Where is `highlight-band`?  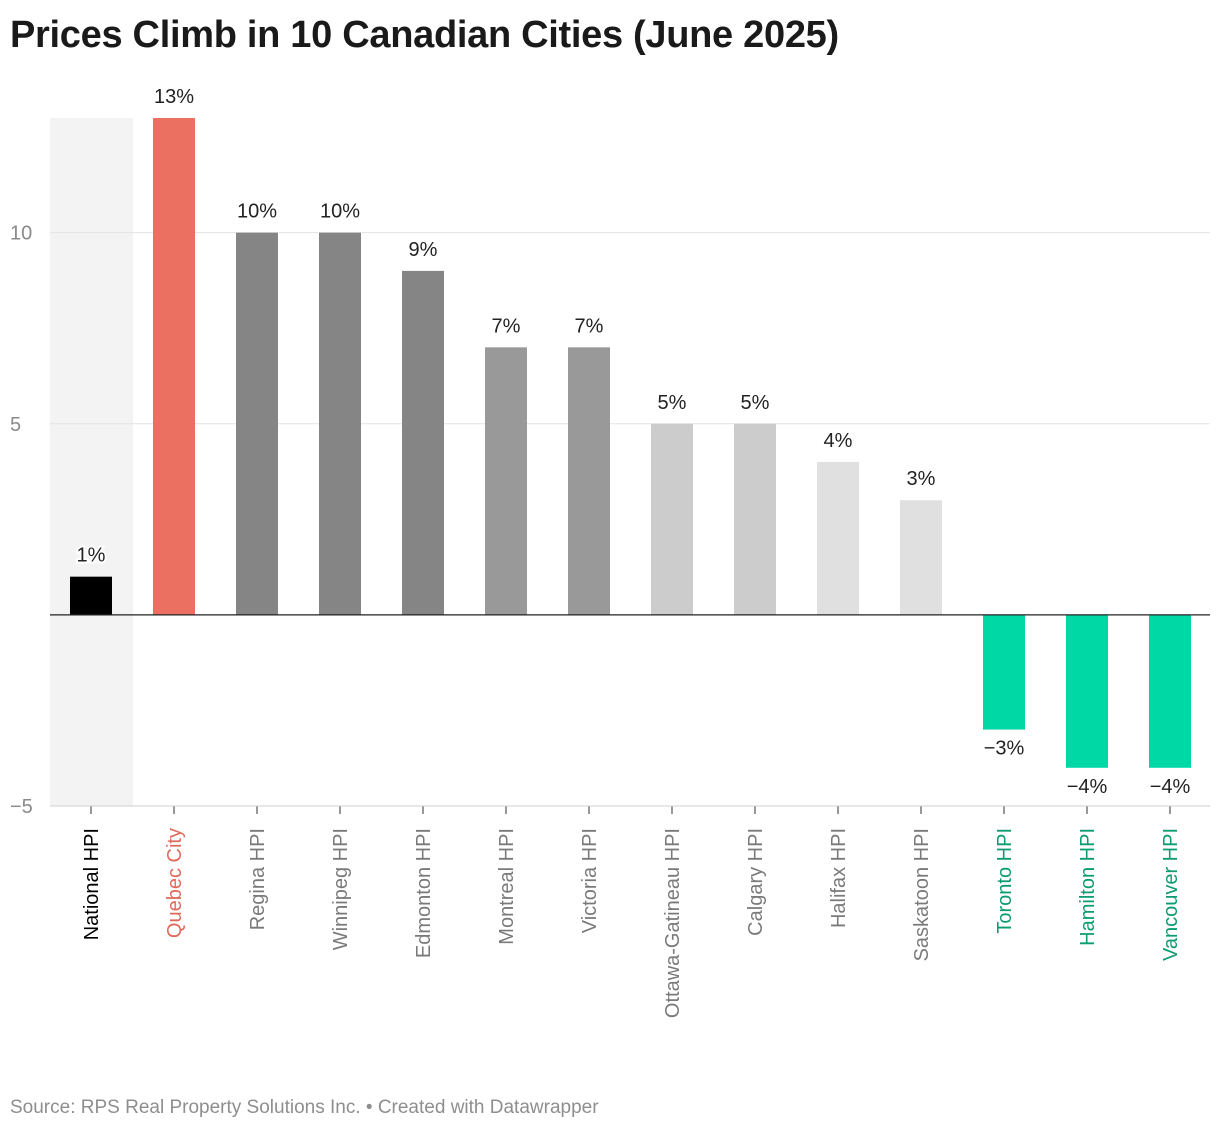
highlight-band is located at coordinates (91, 462).